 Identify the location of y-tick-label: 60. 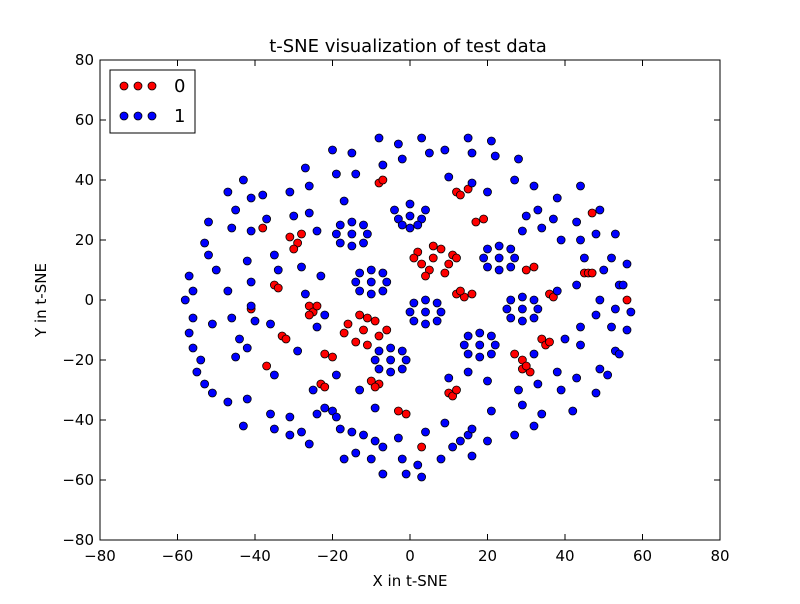
(84, 120).